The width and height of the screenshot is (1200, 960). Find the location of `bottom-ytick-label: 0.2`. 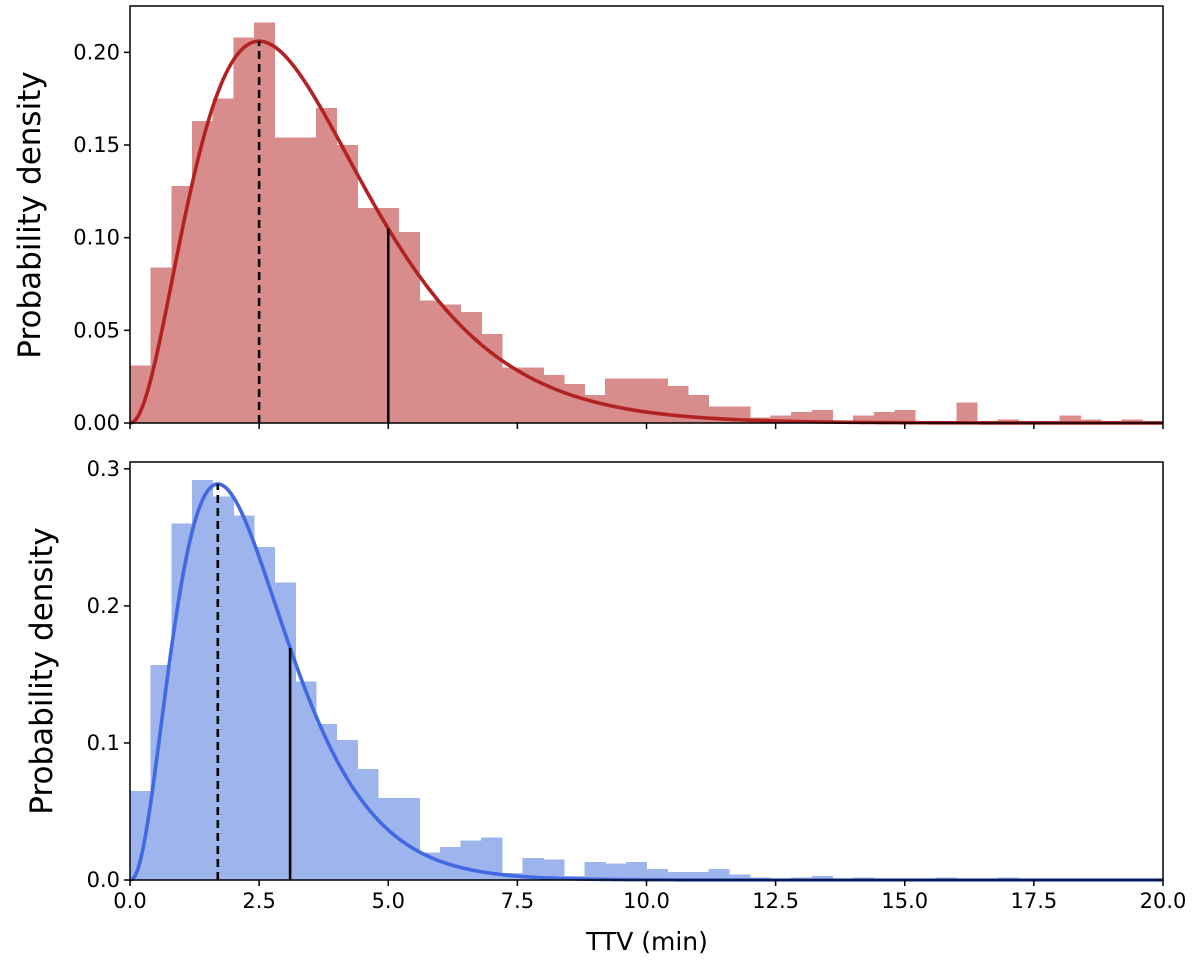

bottom-ytick-label: 0.2 is located at coordinates (103, 606).